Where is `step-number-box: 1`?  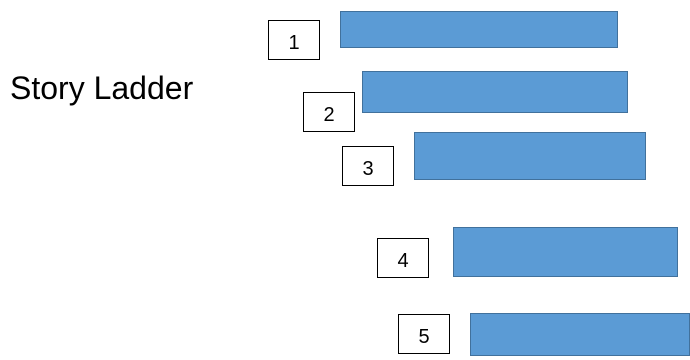 step-number-box: 1 is located at coordinates (294, 40).